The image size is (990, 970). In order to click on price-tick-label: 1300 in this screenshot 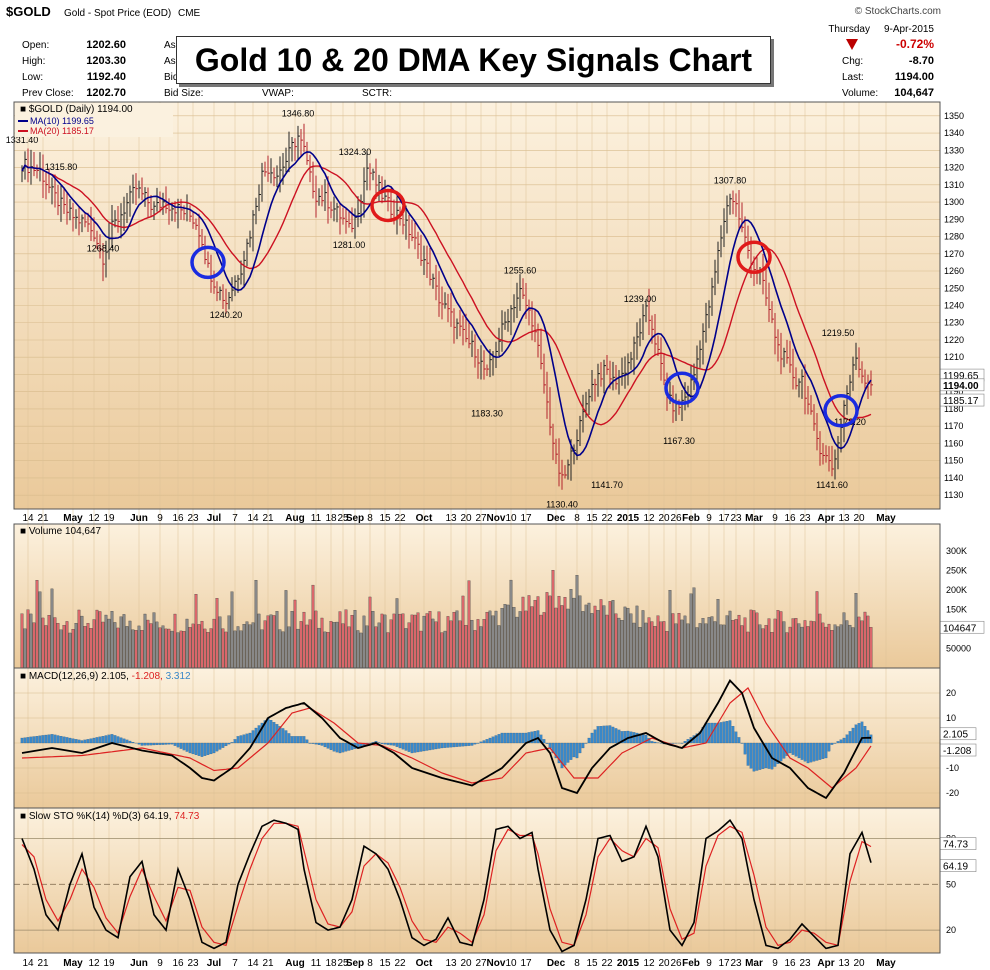, I will do `click(954, 202)`.